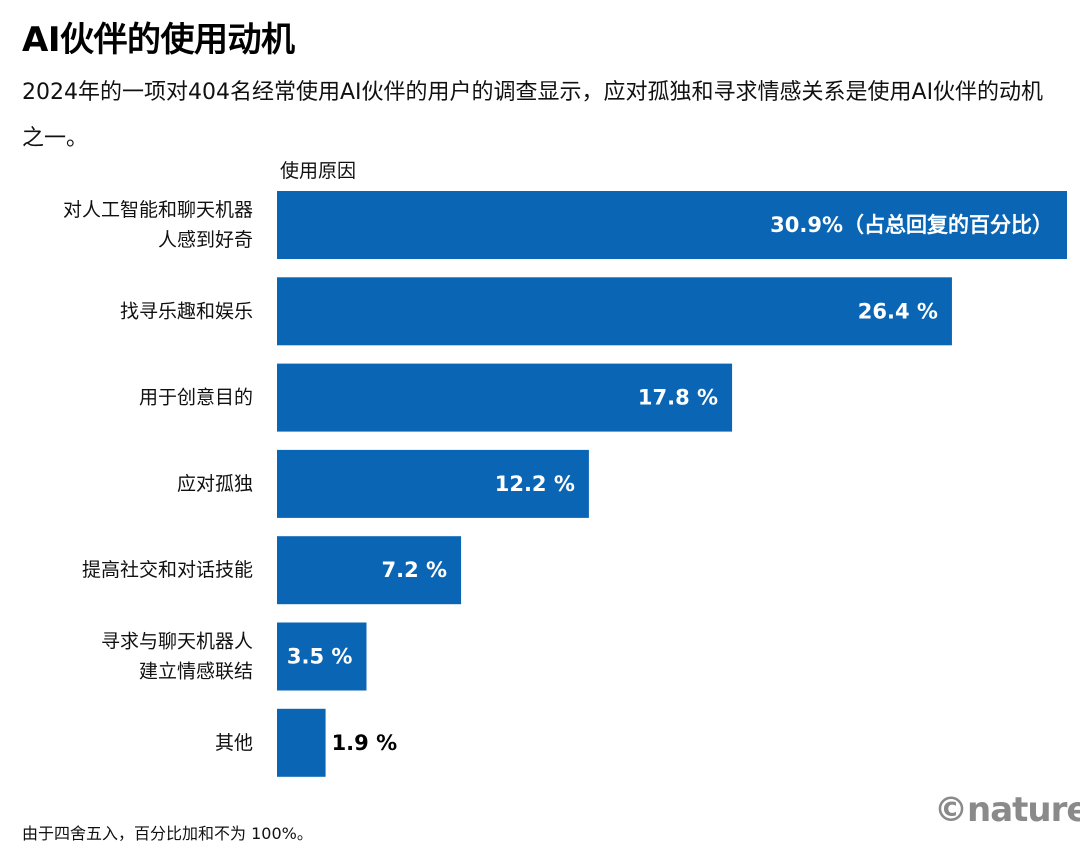  I want to click on category-label-0: 对人工智能和聊天机器人感到好奇, so click(158, 225).